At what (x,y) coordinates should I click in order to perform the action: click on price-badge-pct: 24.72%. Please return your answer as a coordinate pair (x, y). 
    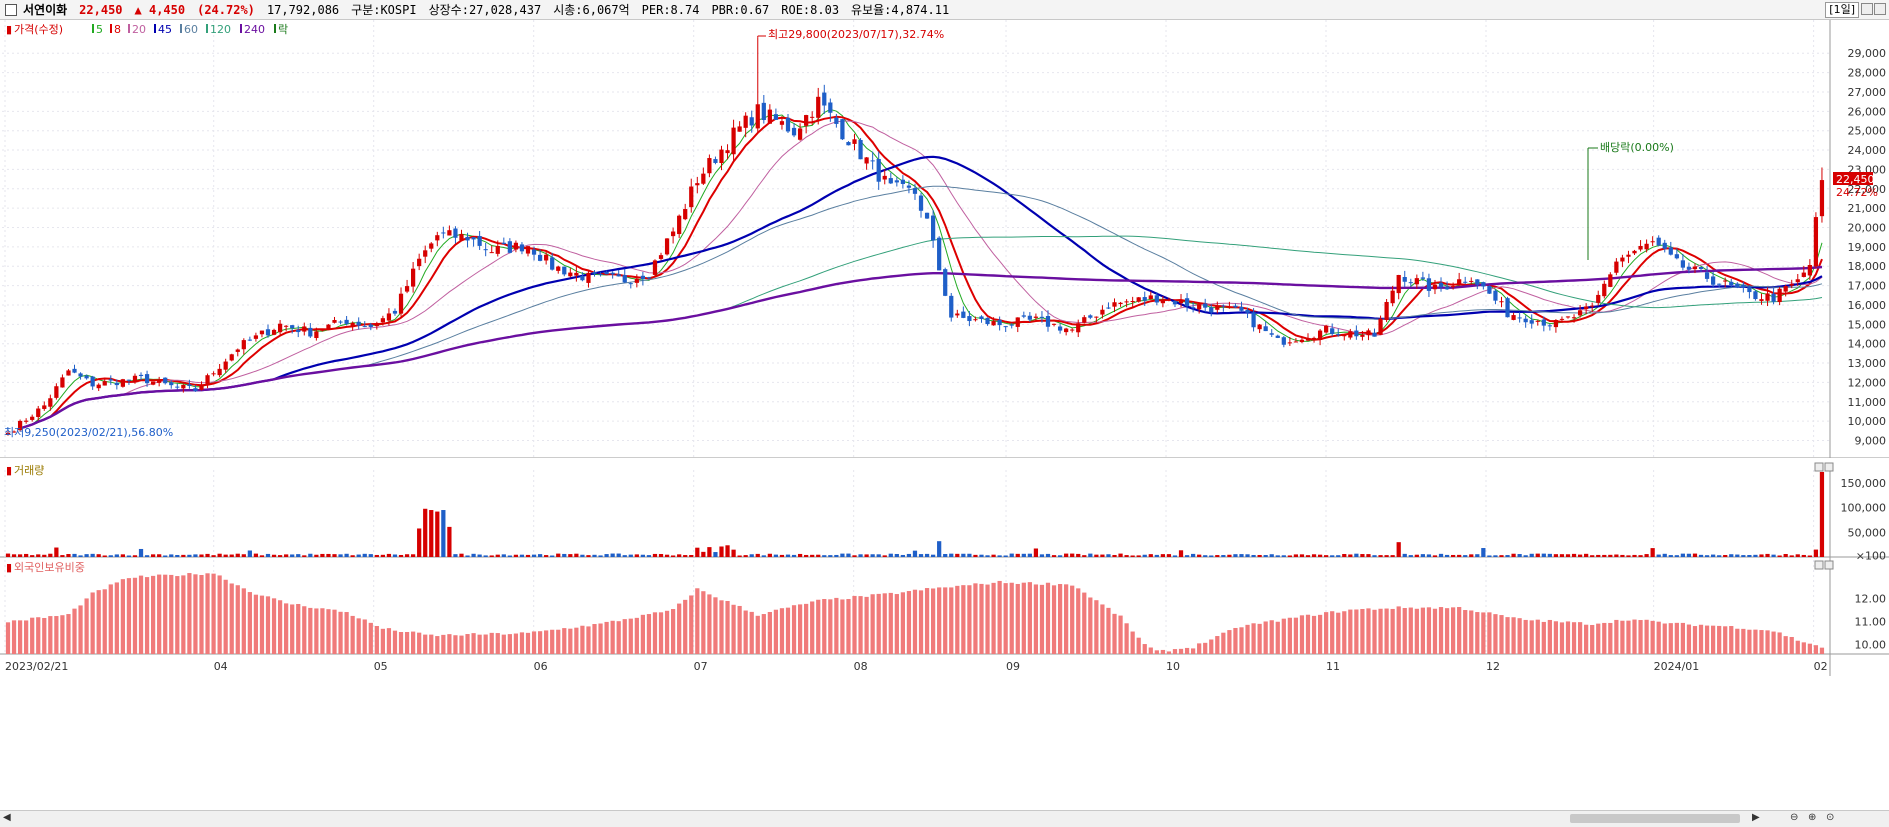
    Looking at the image, I should click on (1857, 192).